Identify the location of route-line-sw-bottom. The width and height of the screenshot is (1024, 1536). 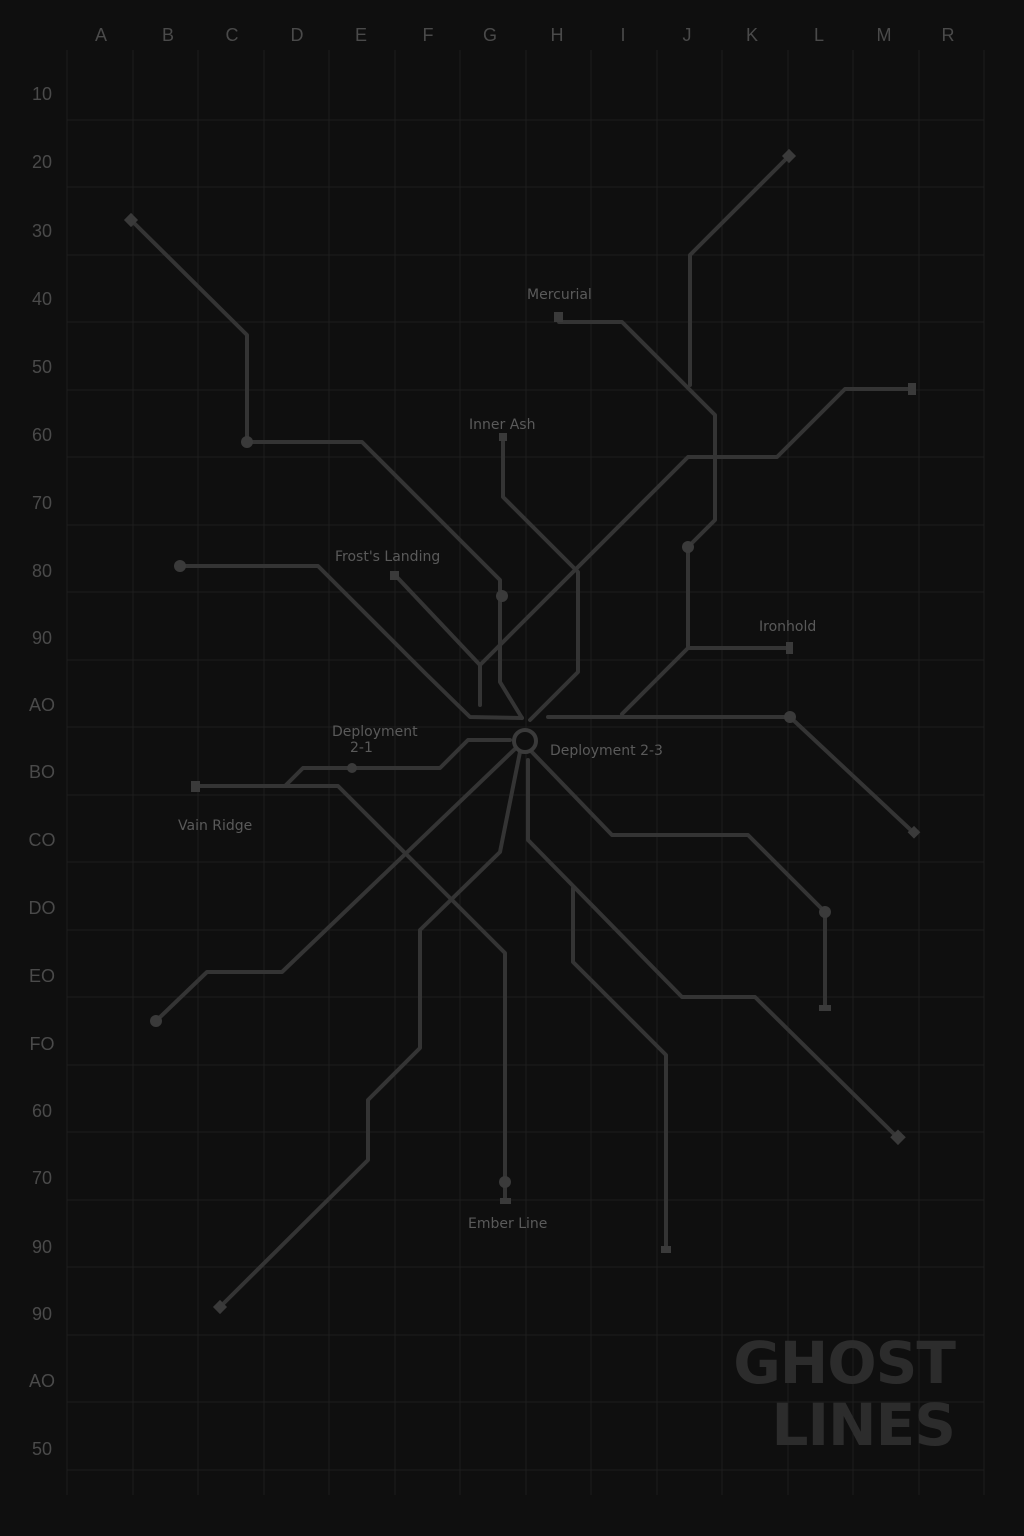
(370, 1029).